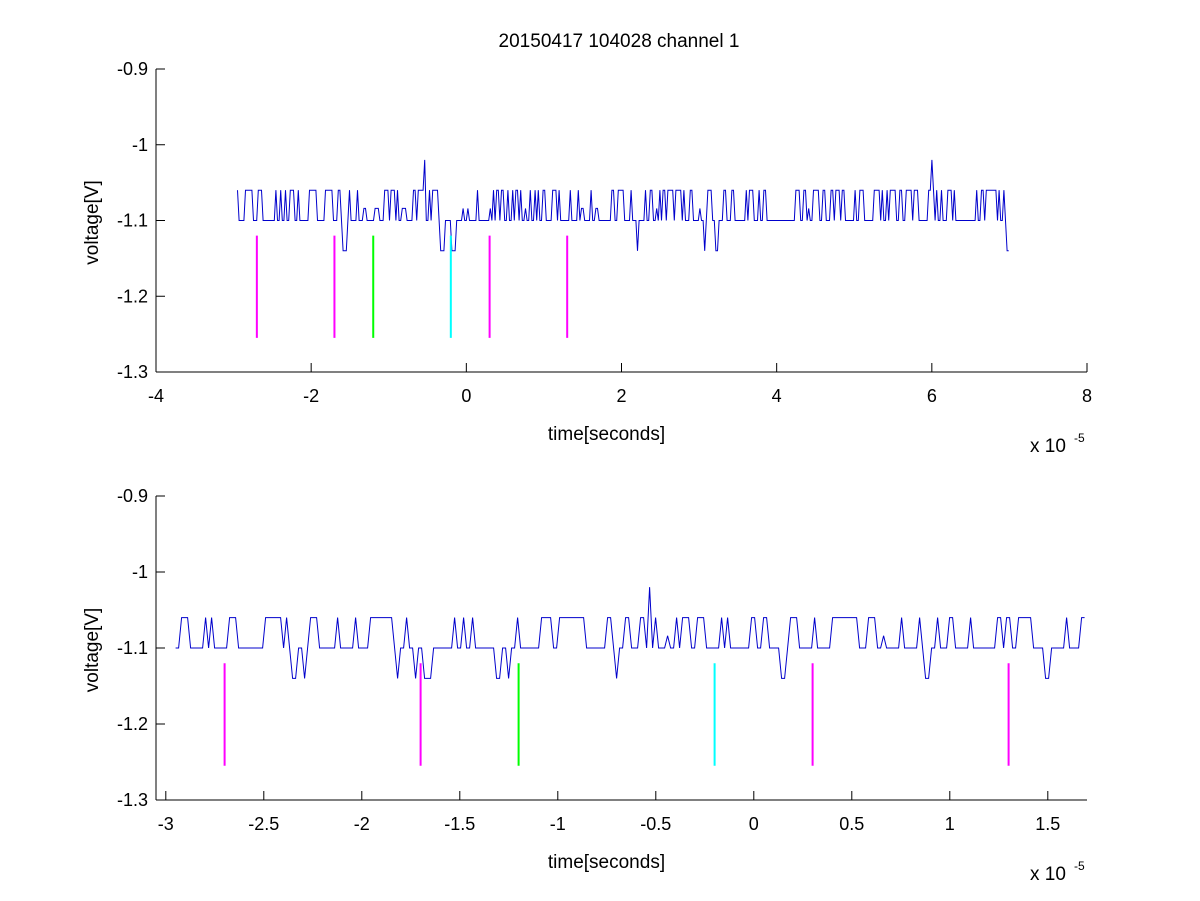 This screenshot has height=901, width=1200. Describe the element at coordinates (1047, 824) in the screenshot. I see `x-tick-label: 1.5` at that location.